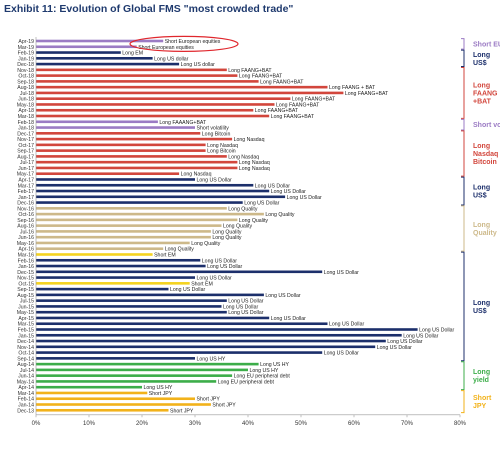 The width and height of the screenshot is (500, 452). What do you see at coordinates (25, 365) in the screenshot?
I see `category-label: Aug-14` at bounding box center [25, 365].